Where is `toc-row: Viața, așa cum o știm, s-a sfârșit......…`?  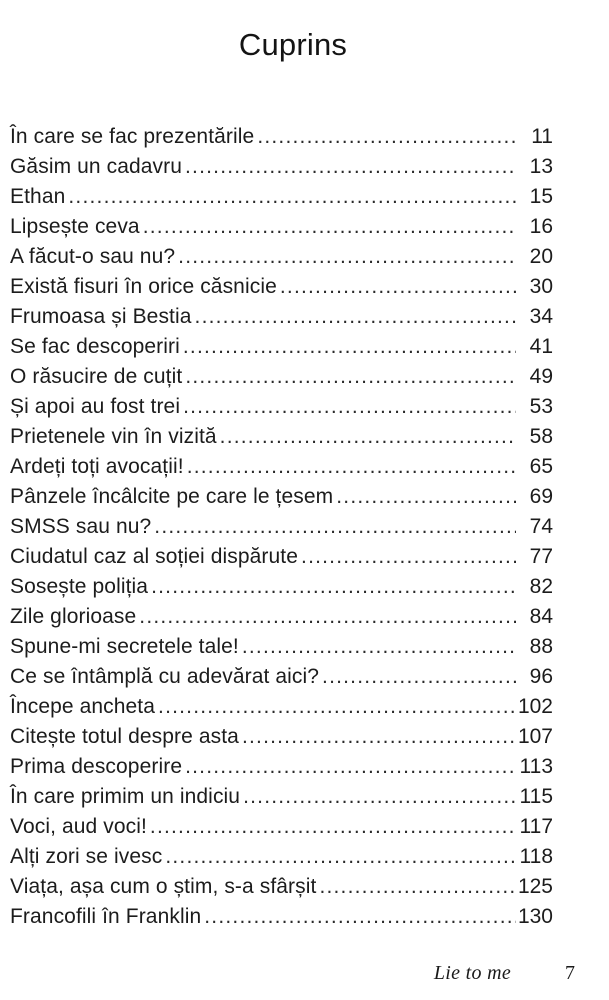 toc-row: Viața, așa cum o știm, s-a sfârșit......… is located at coordinates (281, 887).